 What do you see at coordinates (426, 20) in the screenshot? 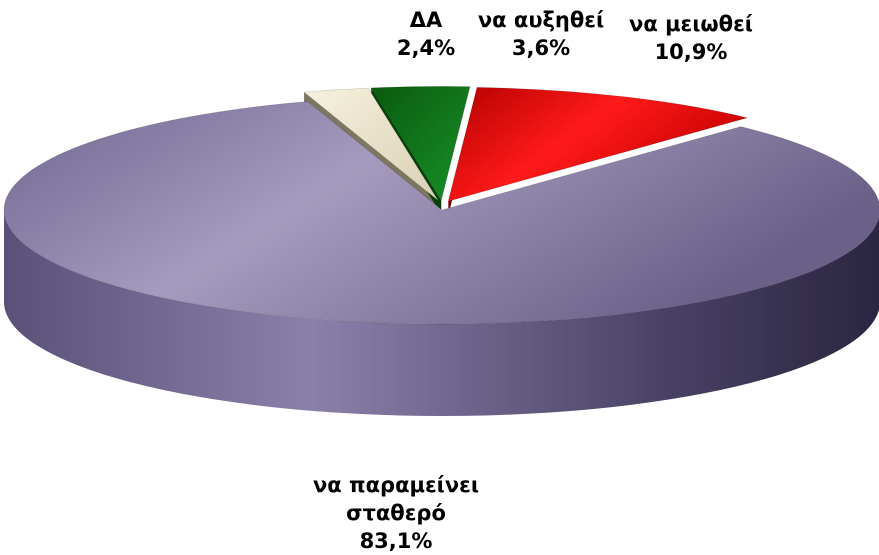
I see `slice-name-label: ΔΑ` at bounding box center [426, 20].